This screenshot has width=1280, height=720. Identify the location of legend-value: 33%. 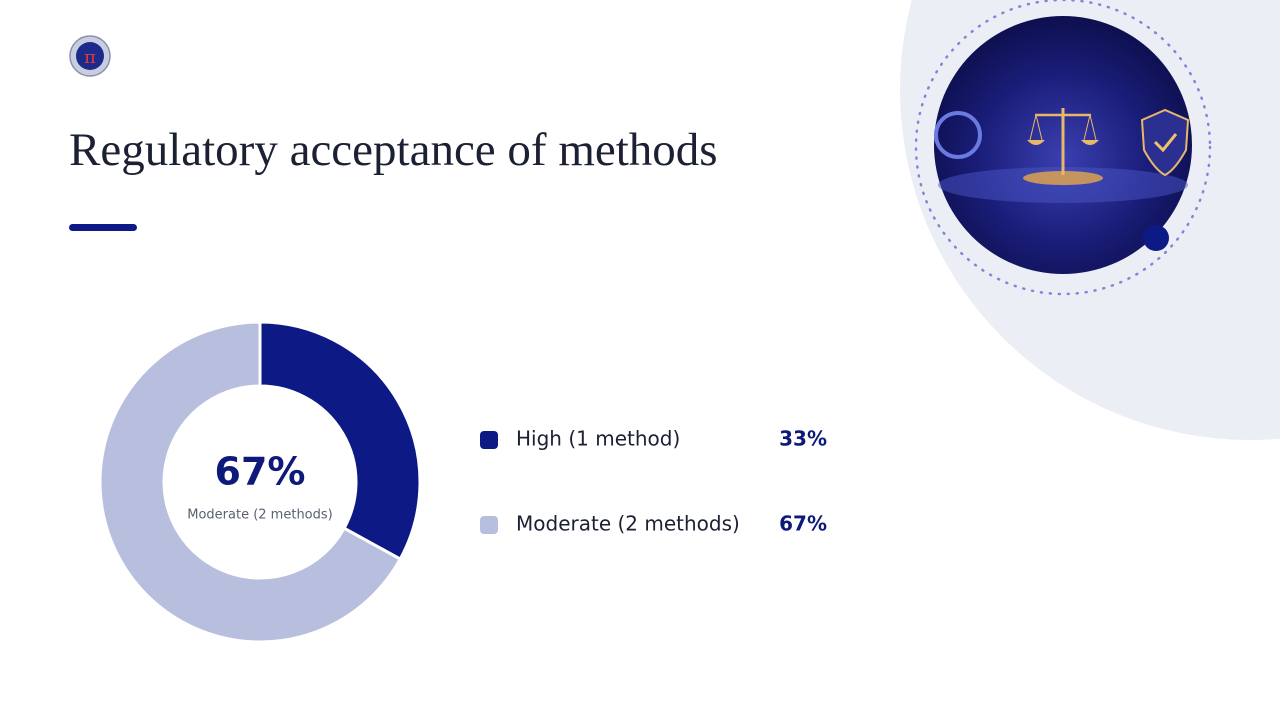
(803, 439).